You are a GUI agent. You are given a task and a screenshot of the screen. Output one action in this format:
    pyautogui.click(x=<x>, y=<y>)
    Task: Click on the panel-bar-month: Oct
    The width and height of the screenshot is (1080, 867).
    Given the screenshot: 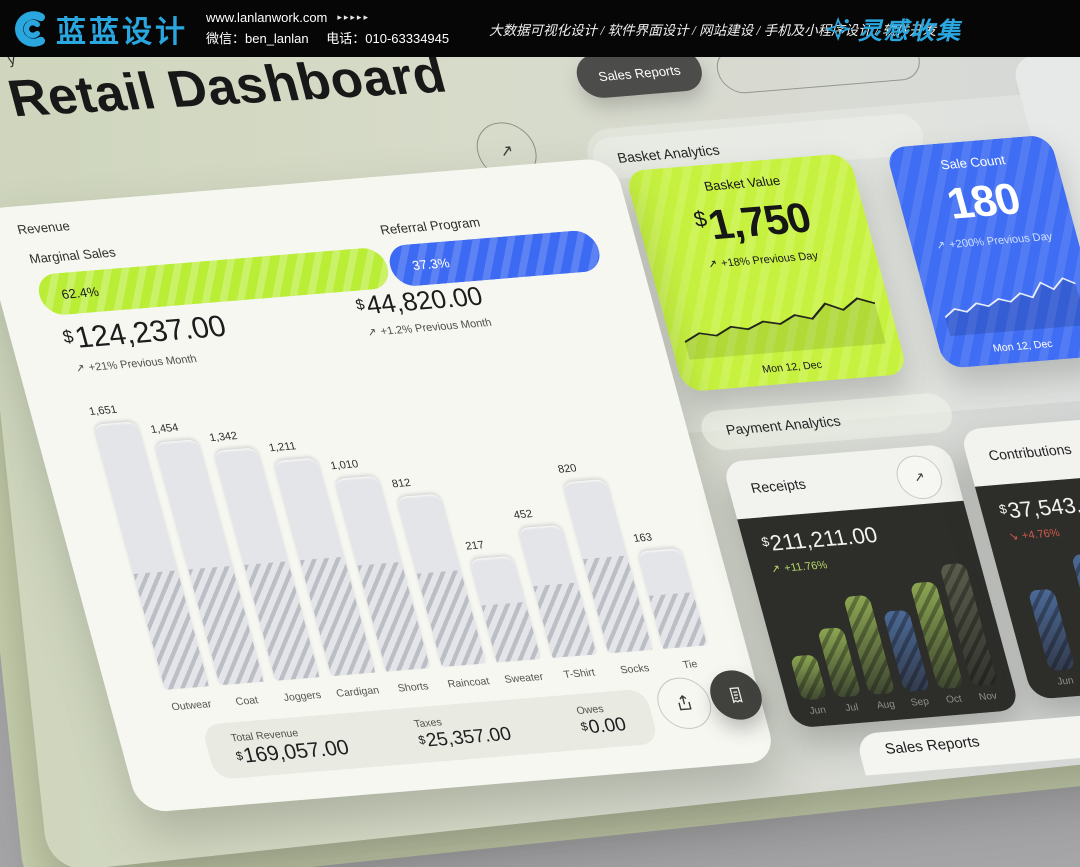 What is the action you would take?
    pyautogui.click(x=954, y=699)
    